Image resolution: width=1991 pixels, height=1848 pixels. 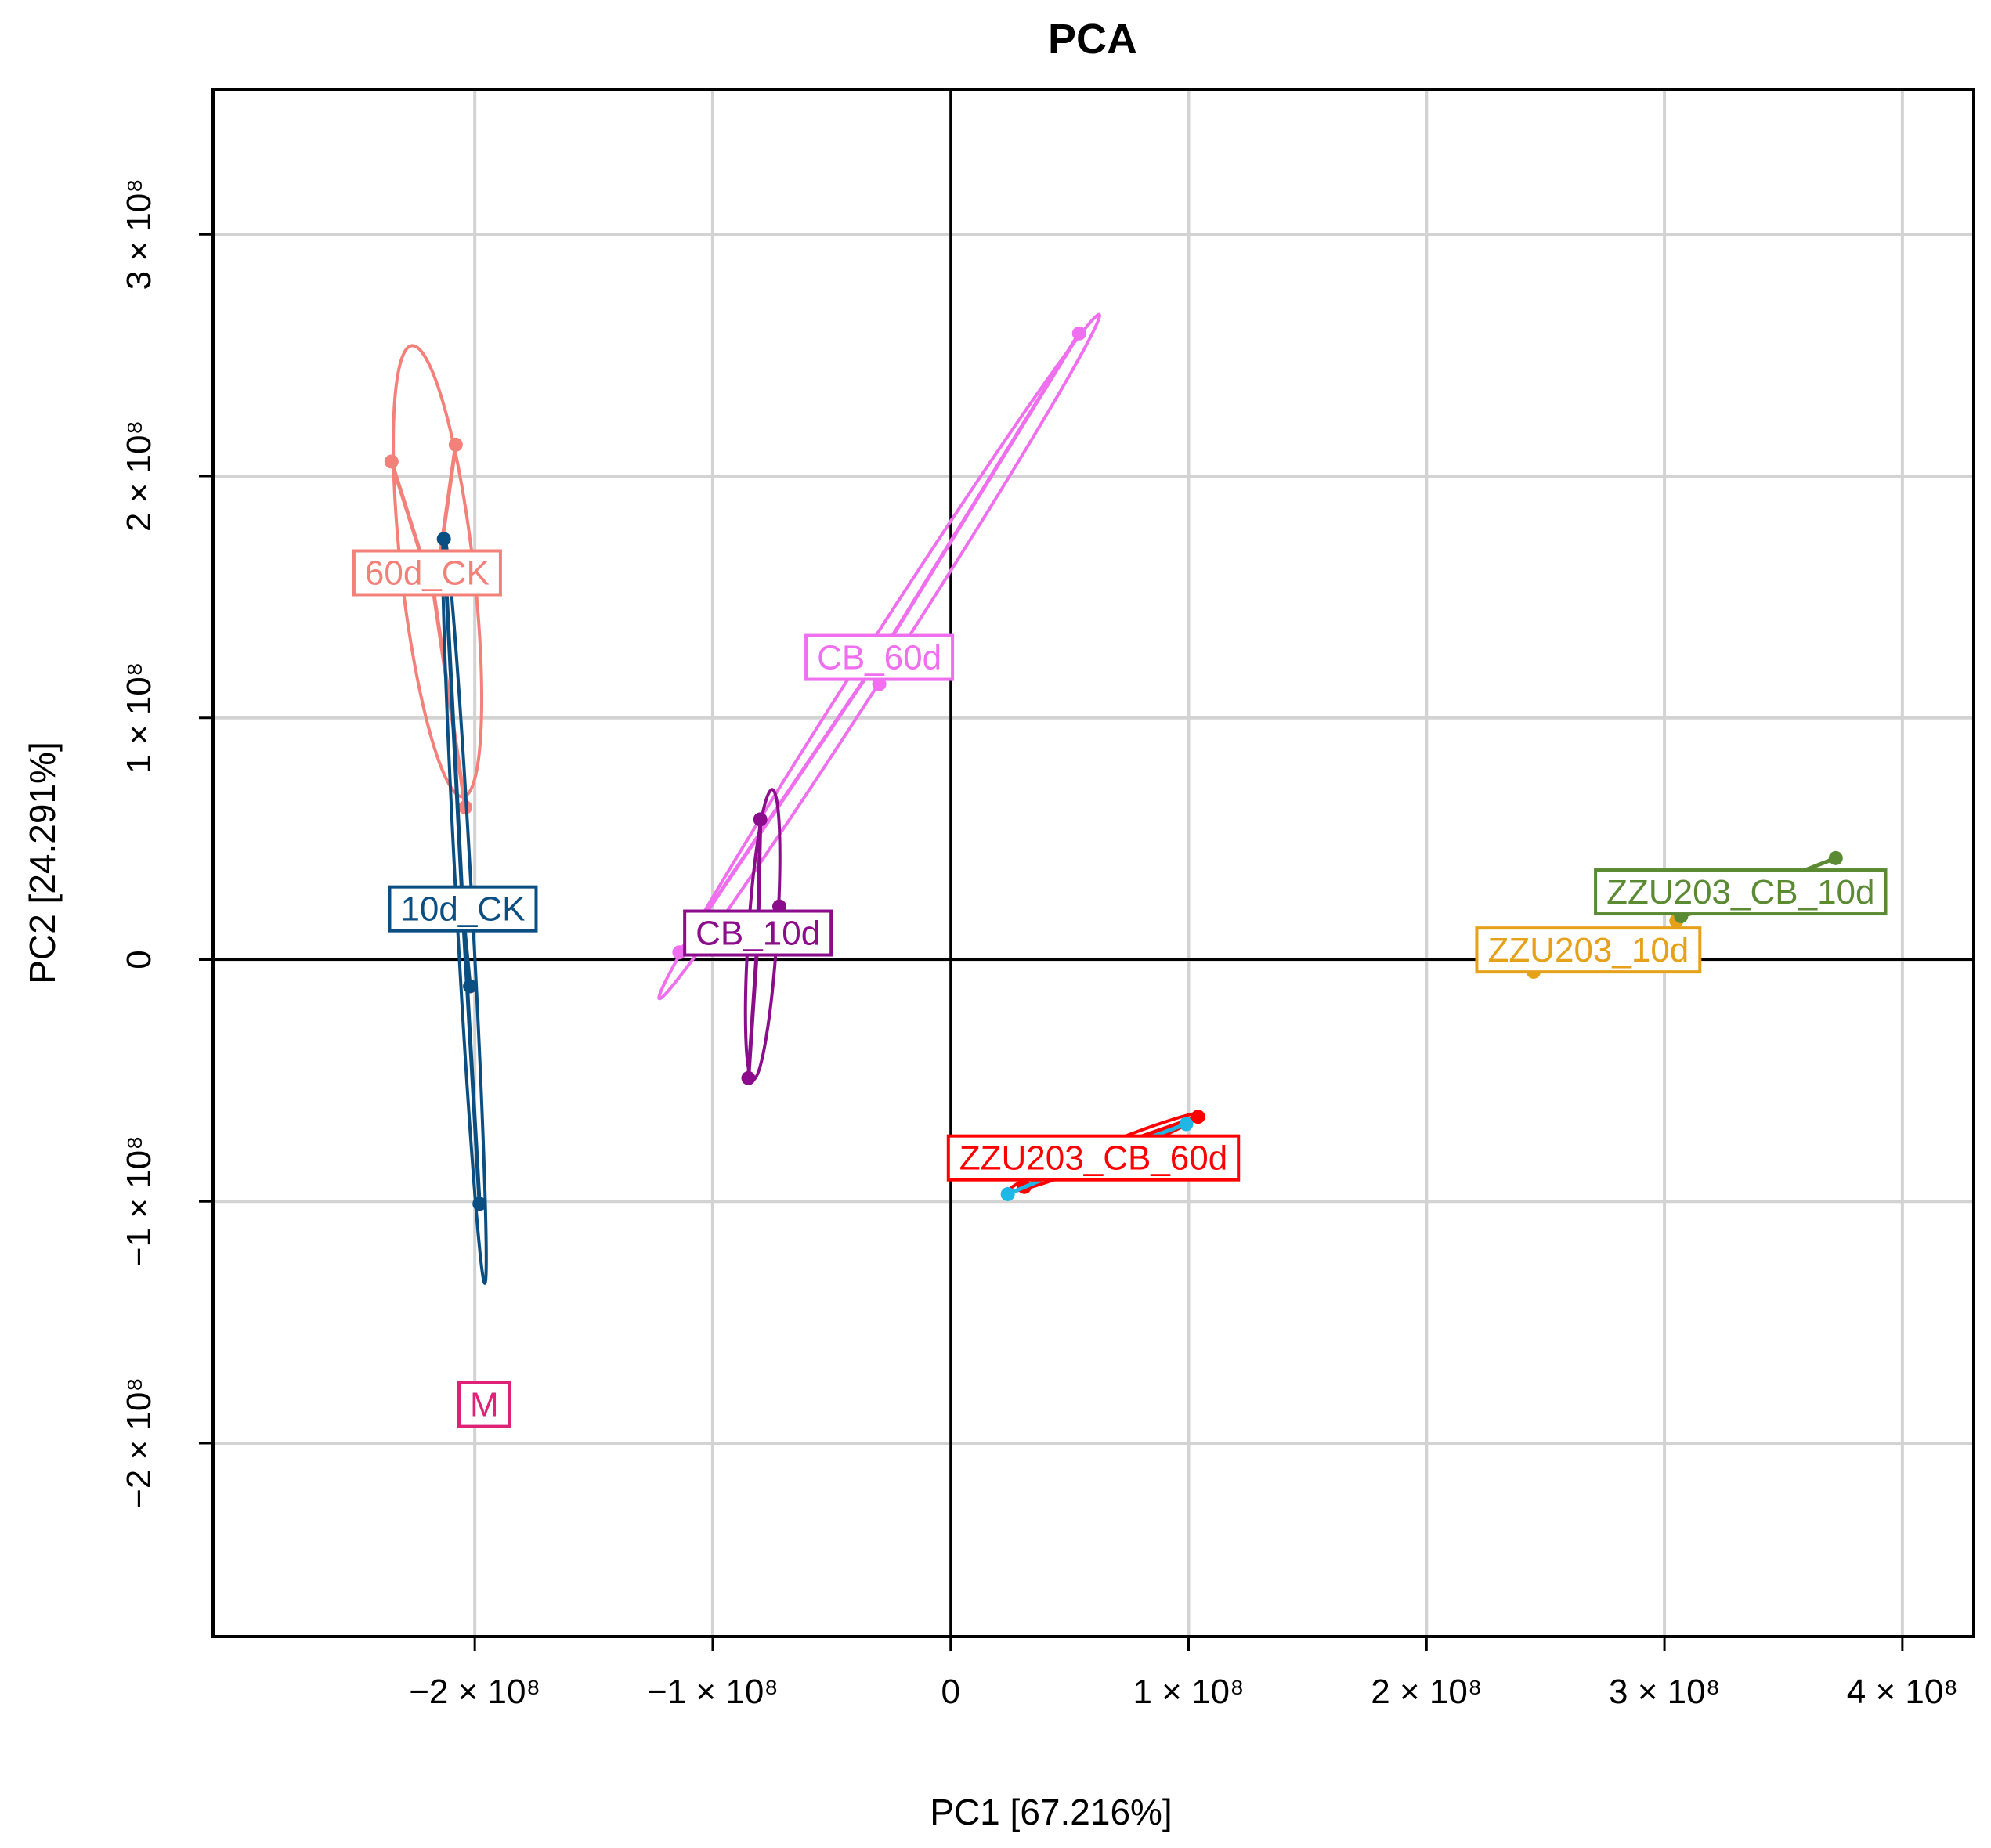 What do you see at coordinates (713, 1692) in the screenshot?
I see `x-tick-label: −1 × 10⁸` at bounding box center [713, 1692].